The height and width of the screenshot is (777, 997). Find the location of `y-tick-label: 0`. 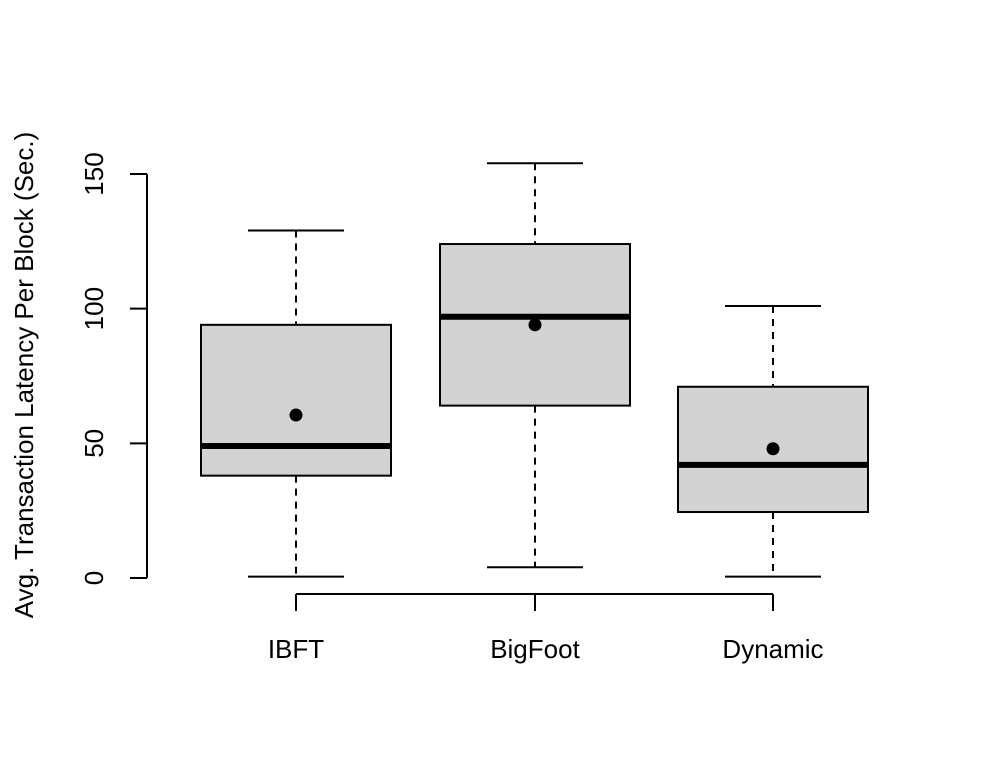

y-tick-label: 0 is located at coordinates (94, 578).